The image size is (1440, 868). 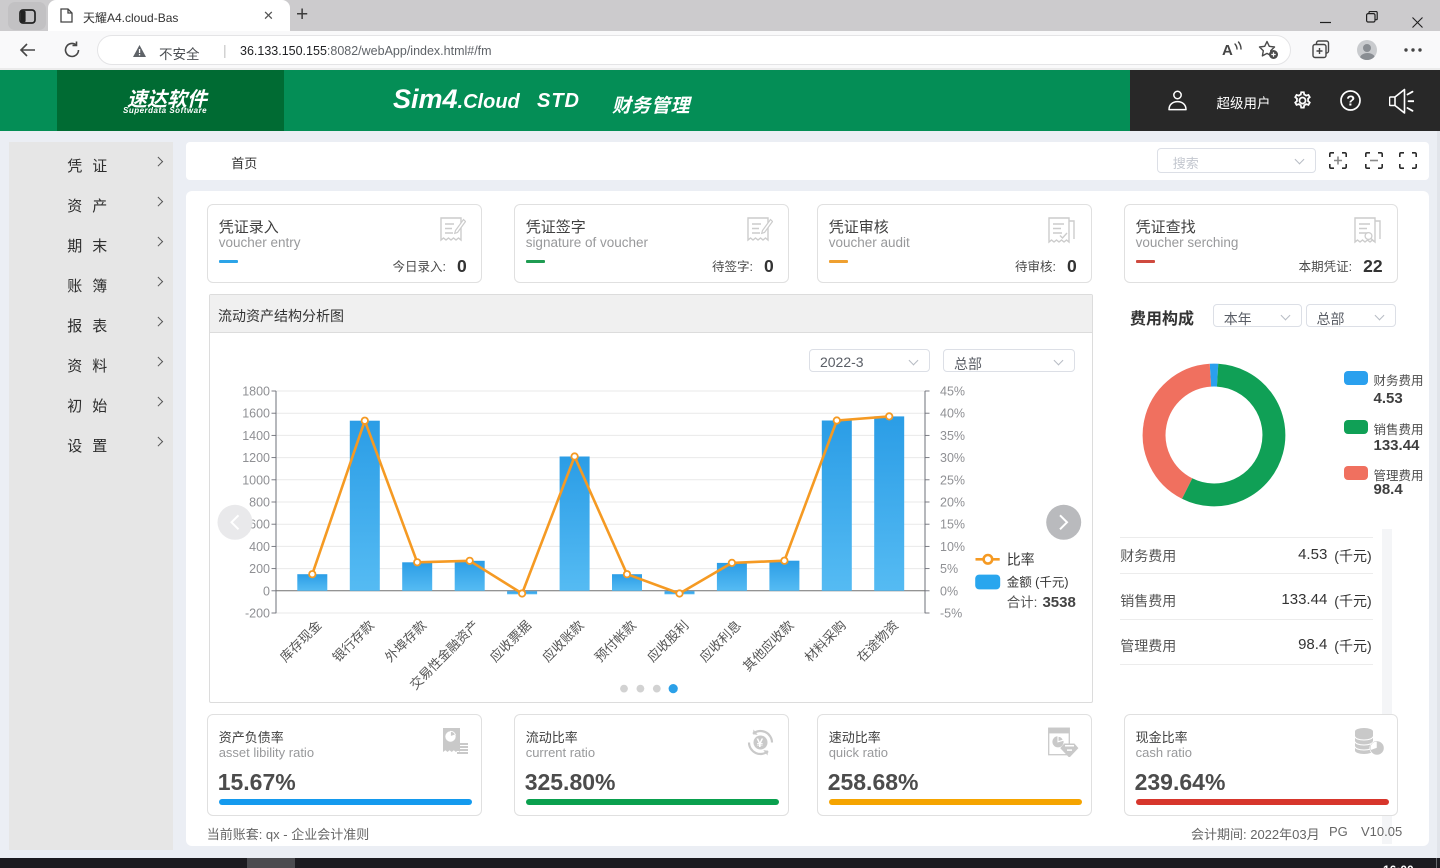 I want to click on svg-text: 1400, so click(x=256, y=436).